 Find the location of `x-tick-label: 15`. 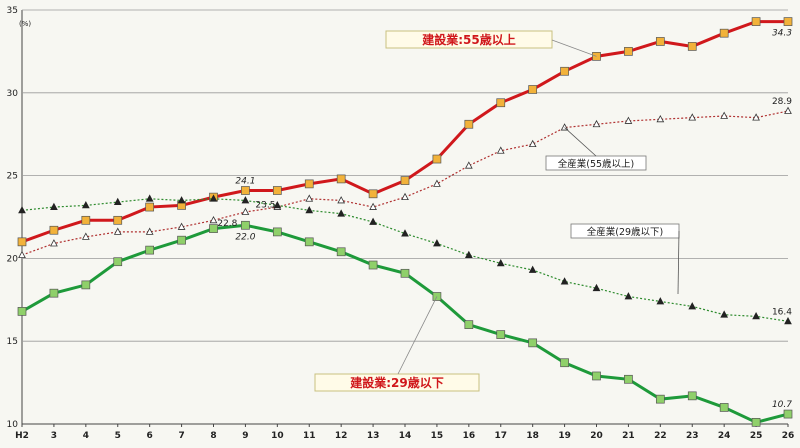

x-tick-label: 15 is located at coordinates (437, 436).